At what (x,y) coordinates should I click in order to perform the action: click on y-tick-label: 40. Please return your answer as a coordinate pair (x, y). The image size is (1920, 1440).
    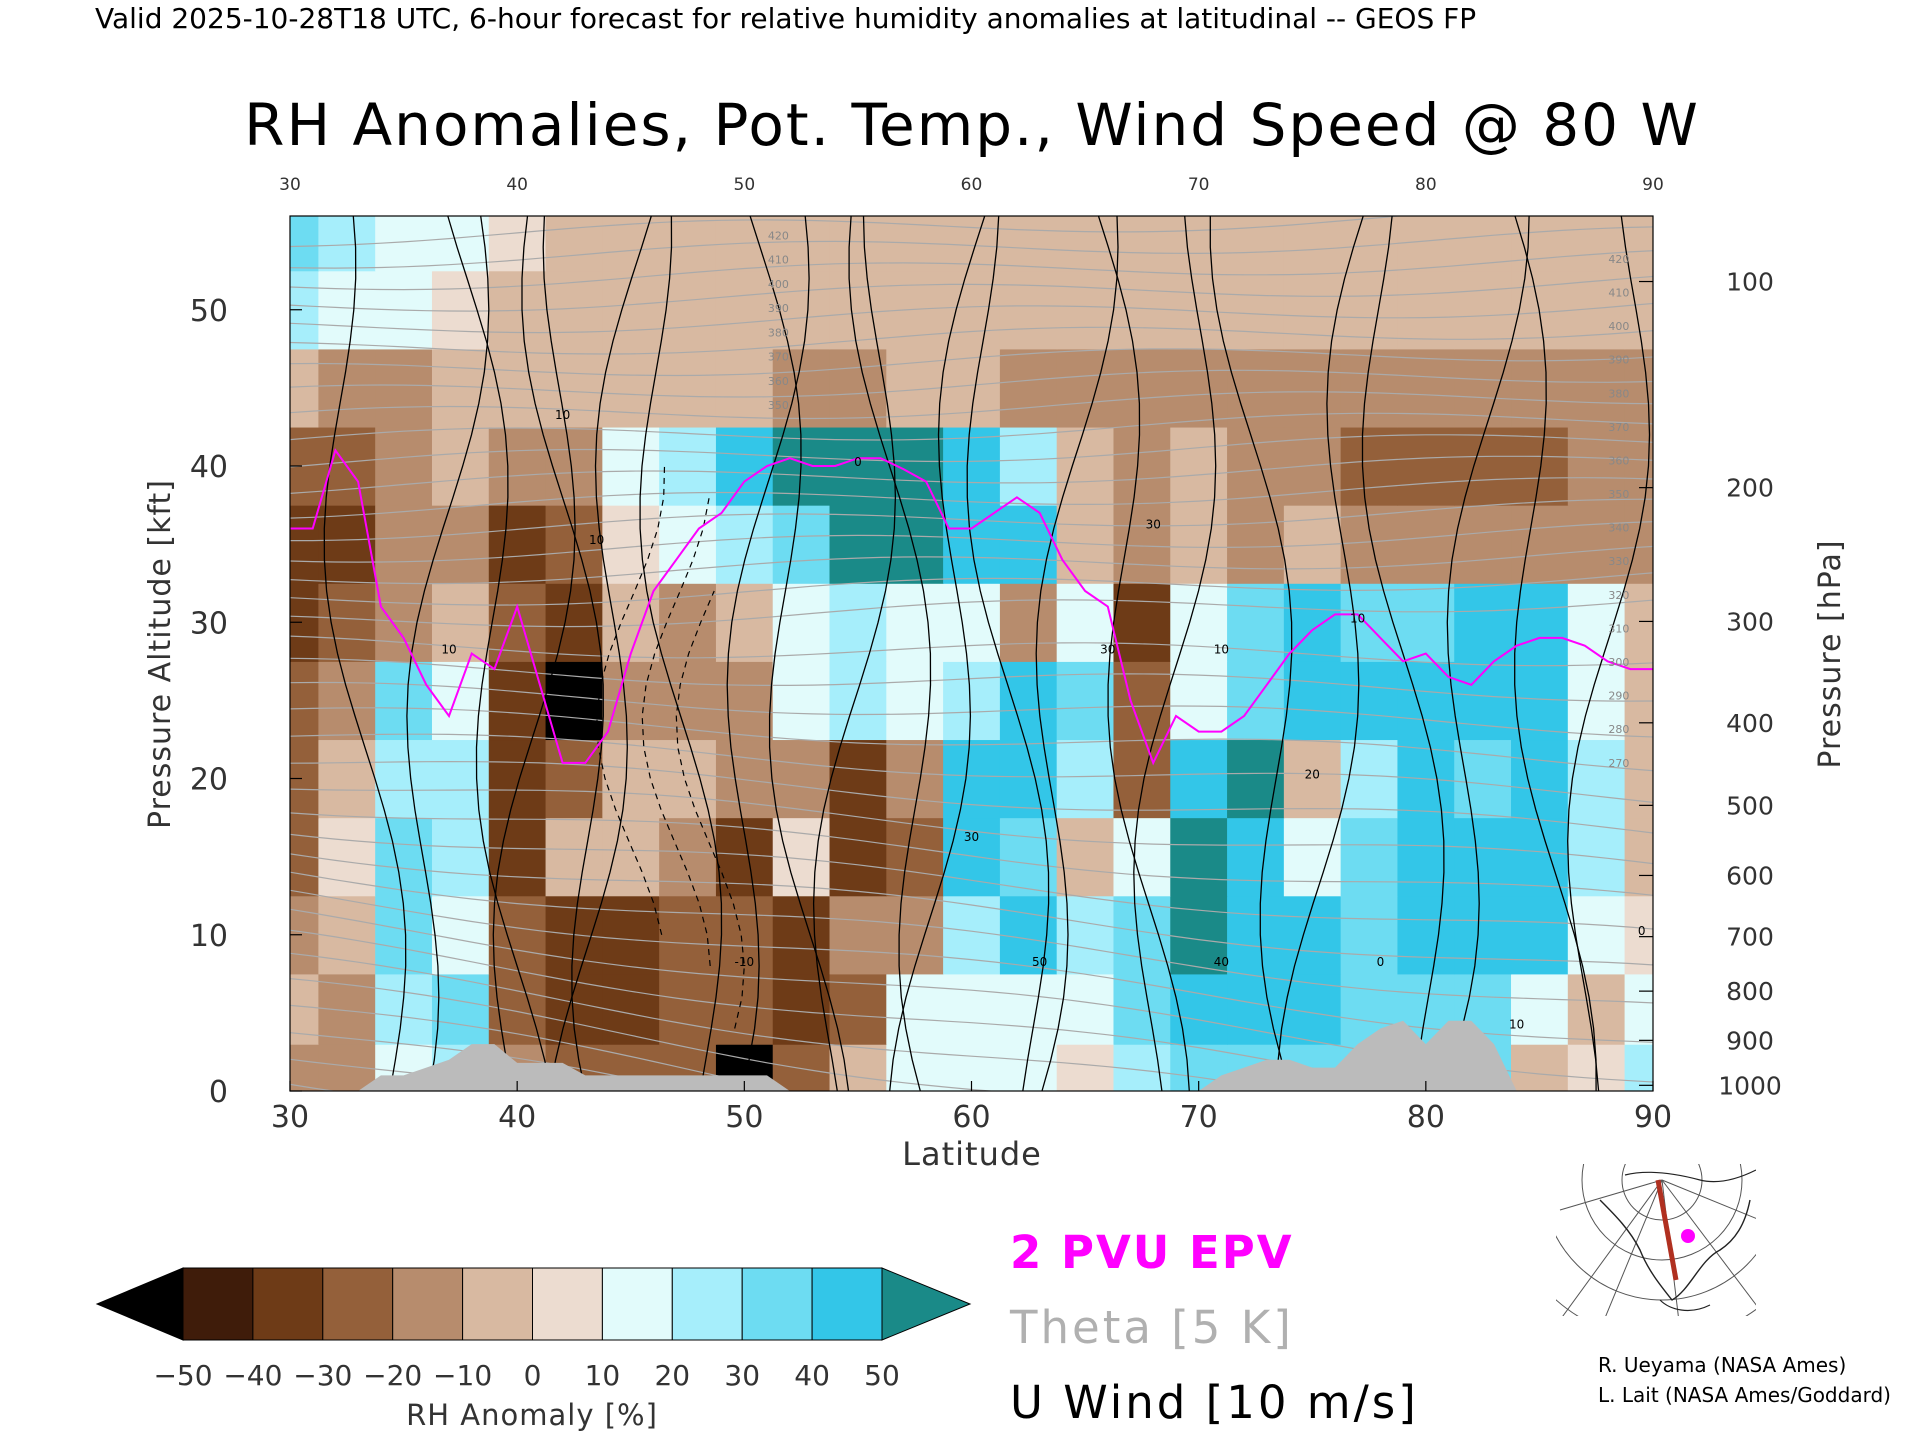
    Looking at the image, I should click on (209, 467).